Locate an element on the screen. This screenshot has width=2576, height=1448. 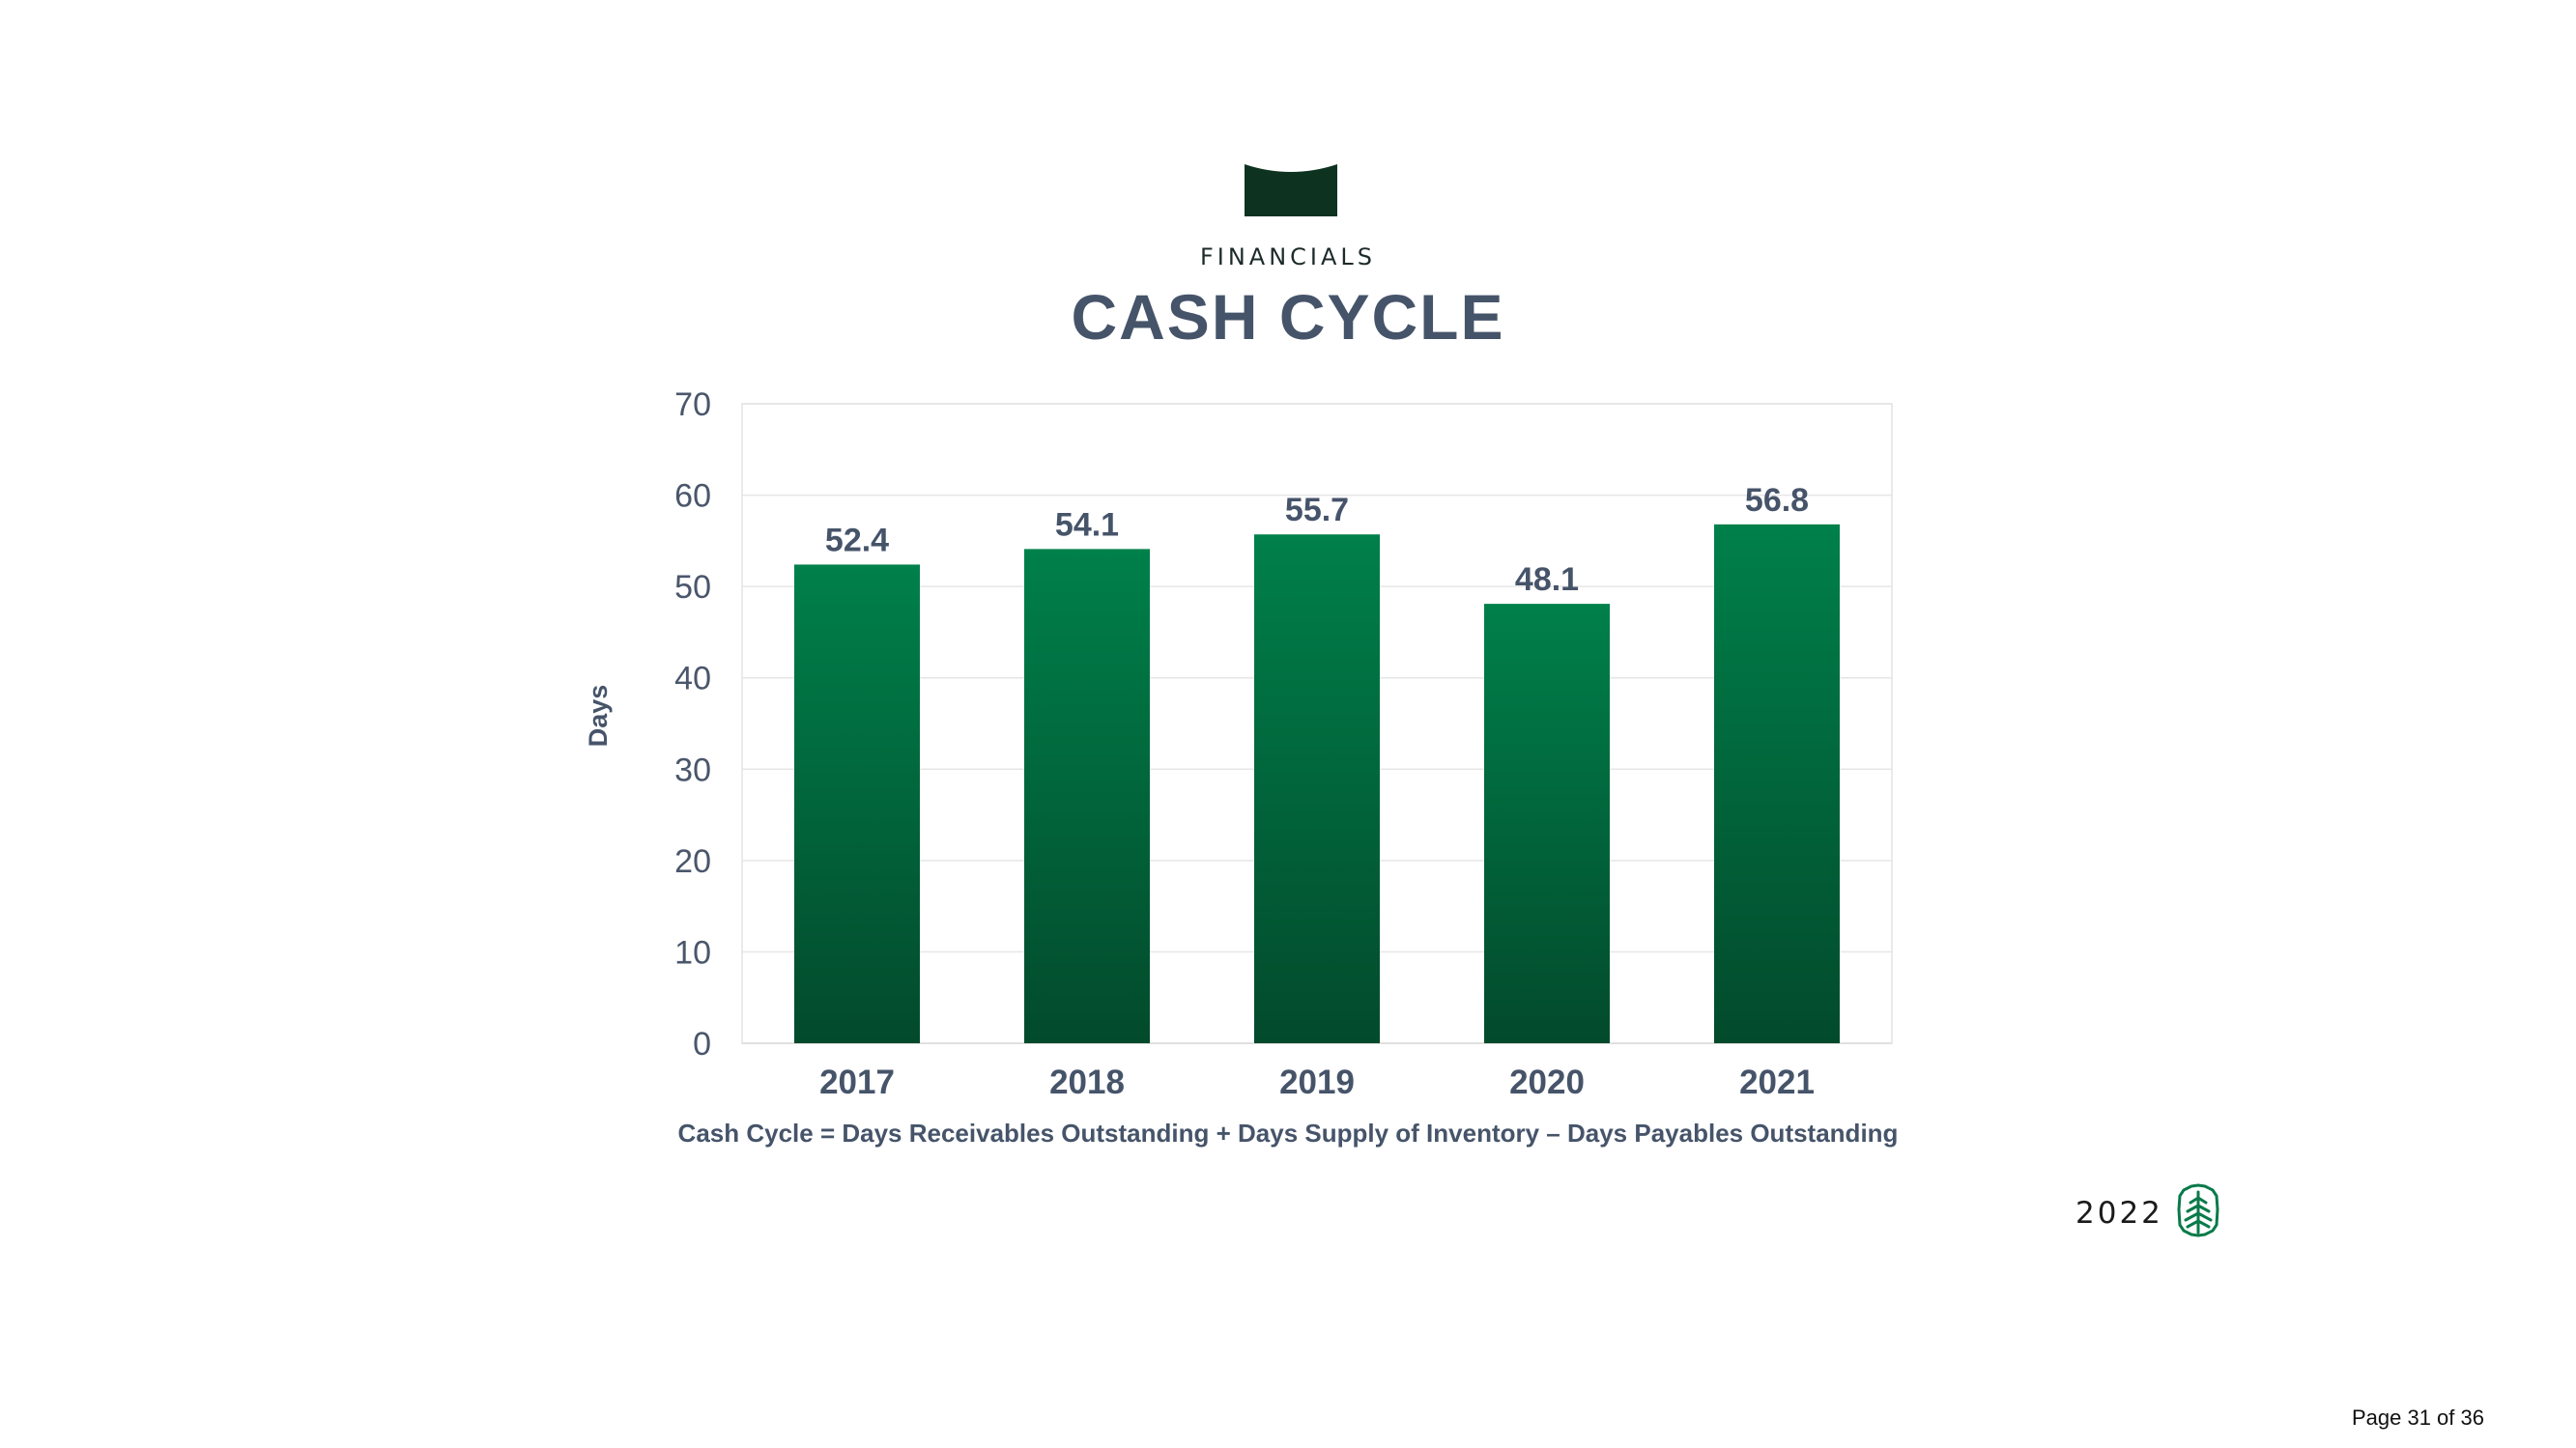
x-tick-label: 2017 is located at coordinates (857, 1082).